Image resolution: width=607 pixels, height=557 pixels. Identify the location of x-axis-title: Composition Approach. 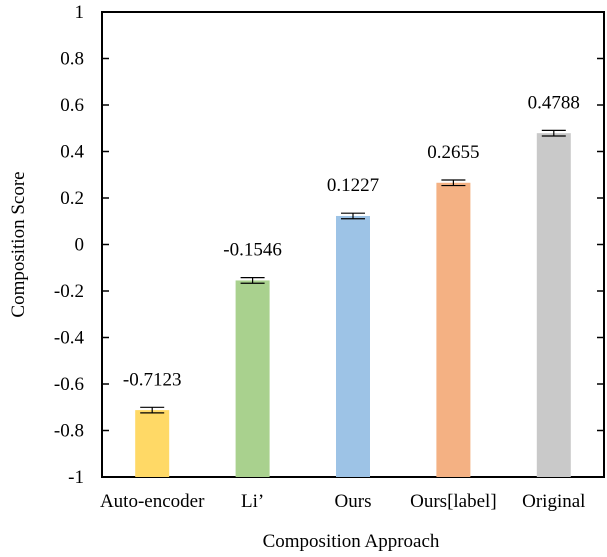
(351, 541).